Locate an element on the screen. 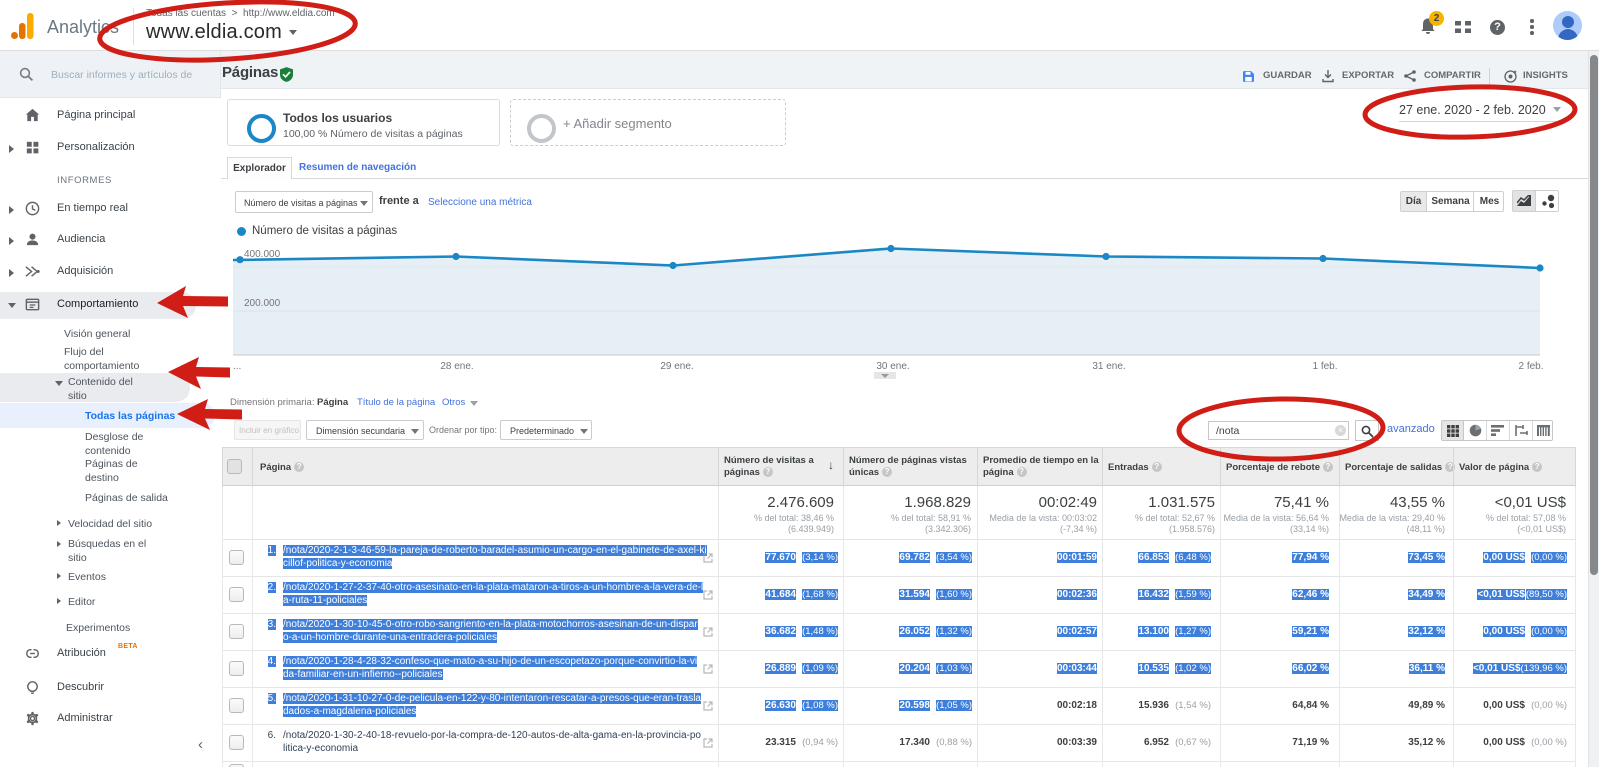  svg-text: 30 ene. is located at coordinates (892, 366).